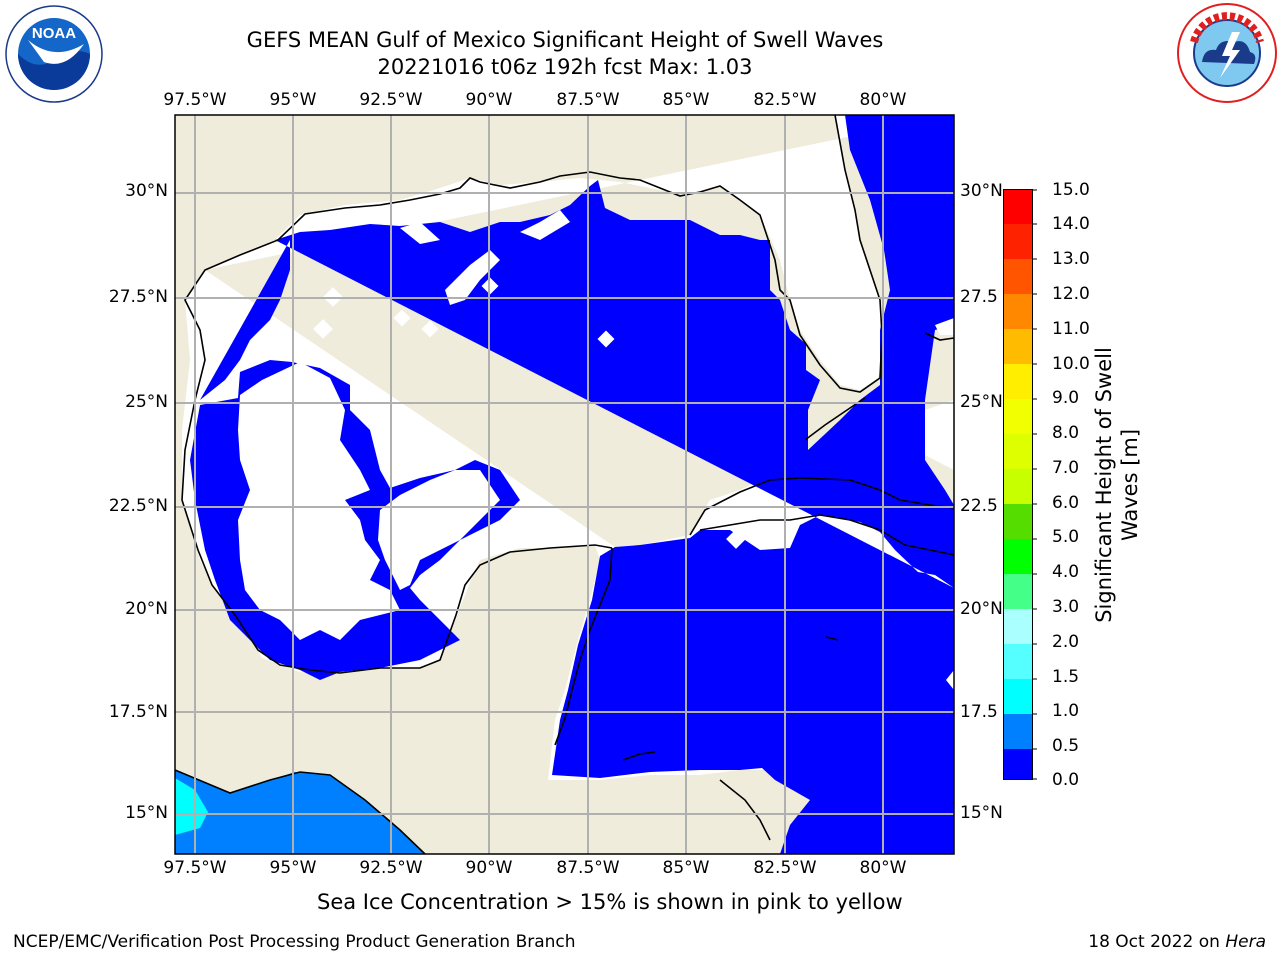 This screenshot has width=1280, height=960. Describe the element at coordinates (146, 813) in the screenshot. I see `lat-label-left: 15°N` at that location.